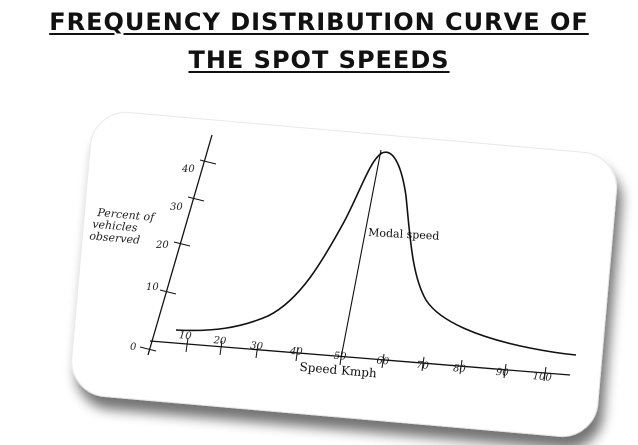 This screenshot has height=445, width=638. What do you see at coordinates (257, 346) in the screenshot?
I see `x-tick-30: 30` at bounding box center [257, 346].